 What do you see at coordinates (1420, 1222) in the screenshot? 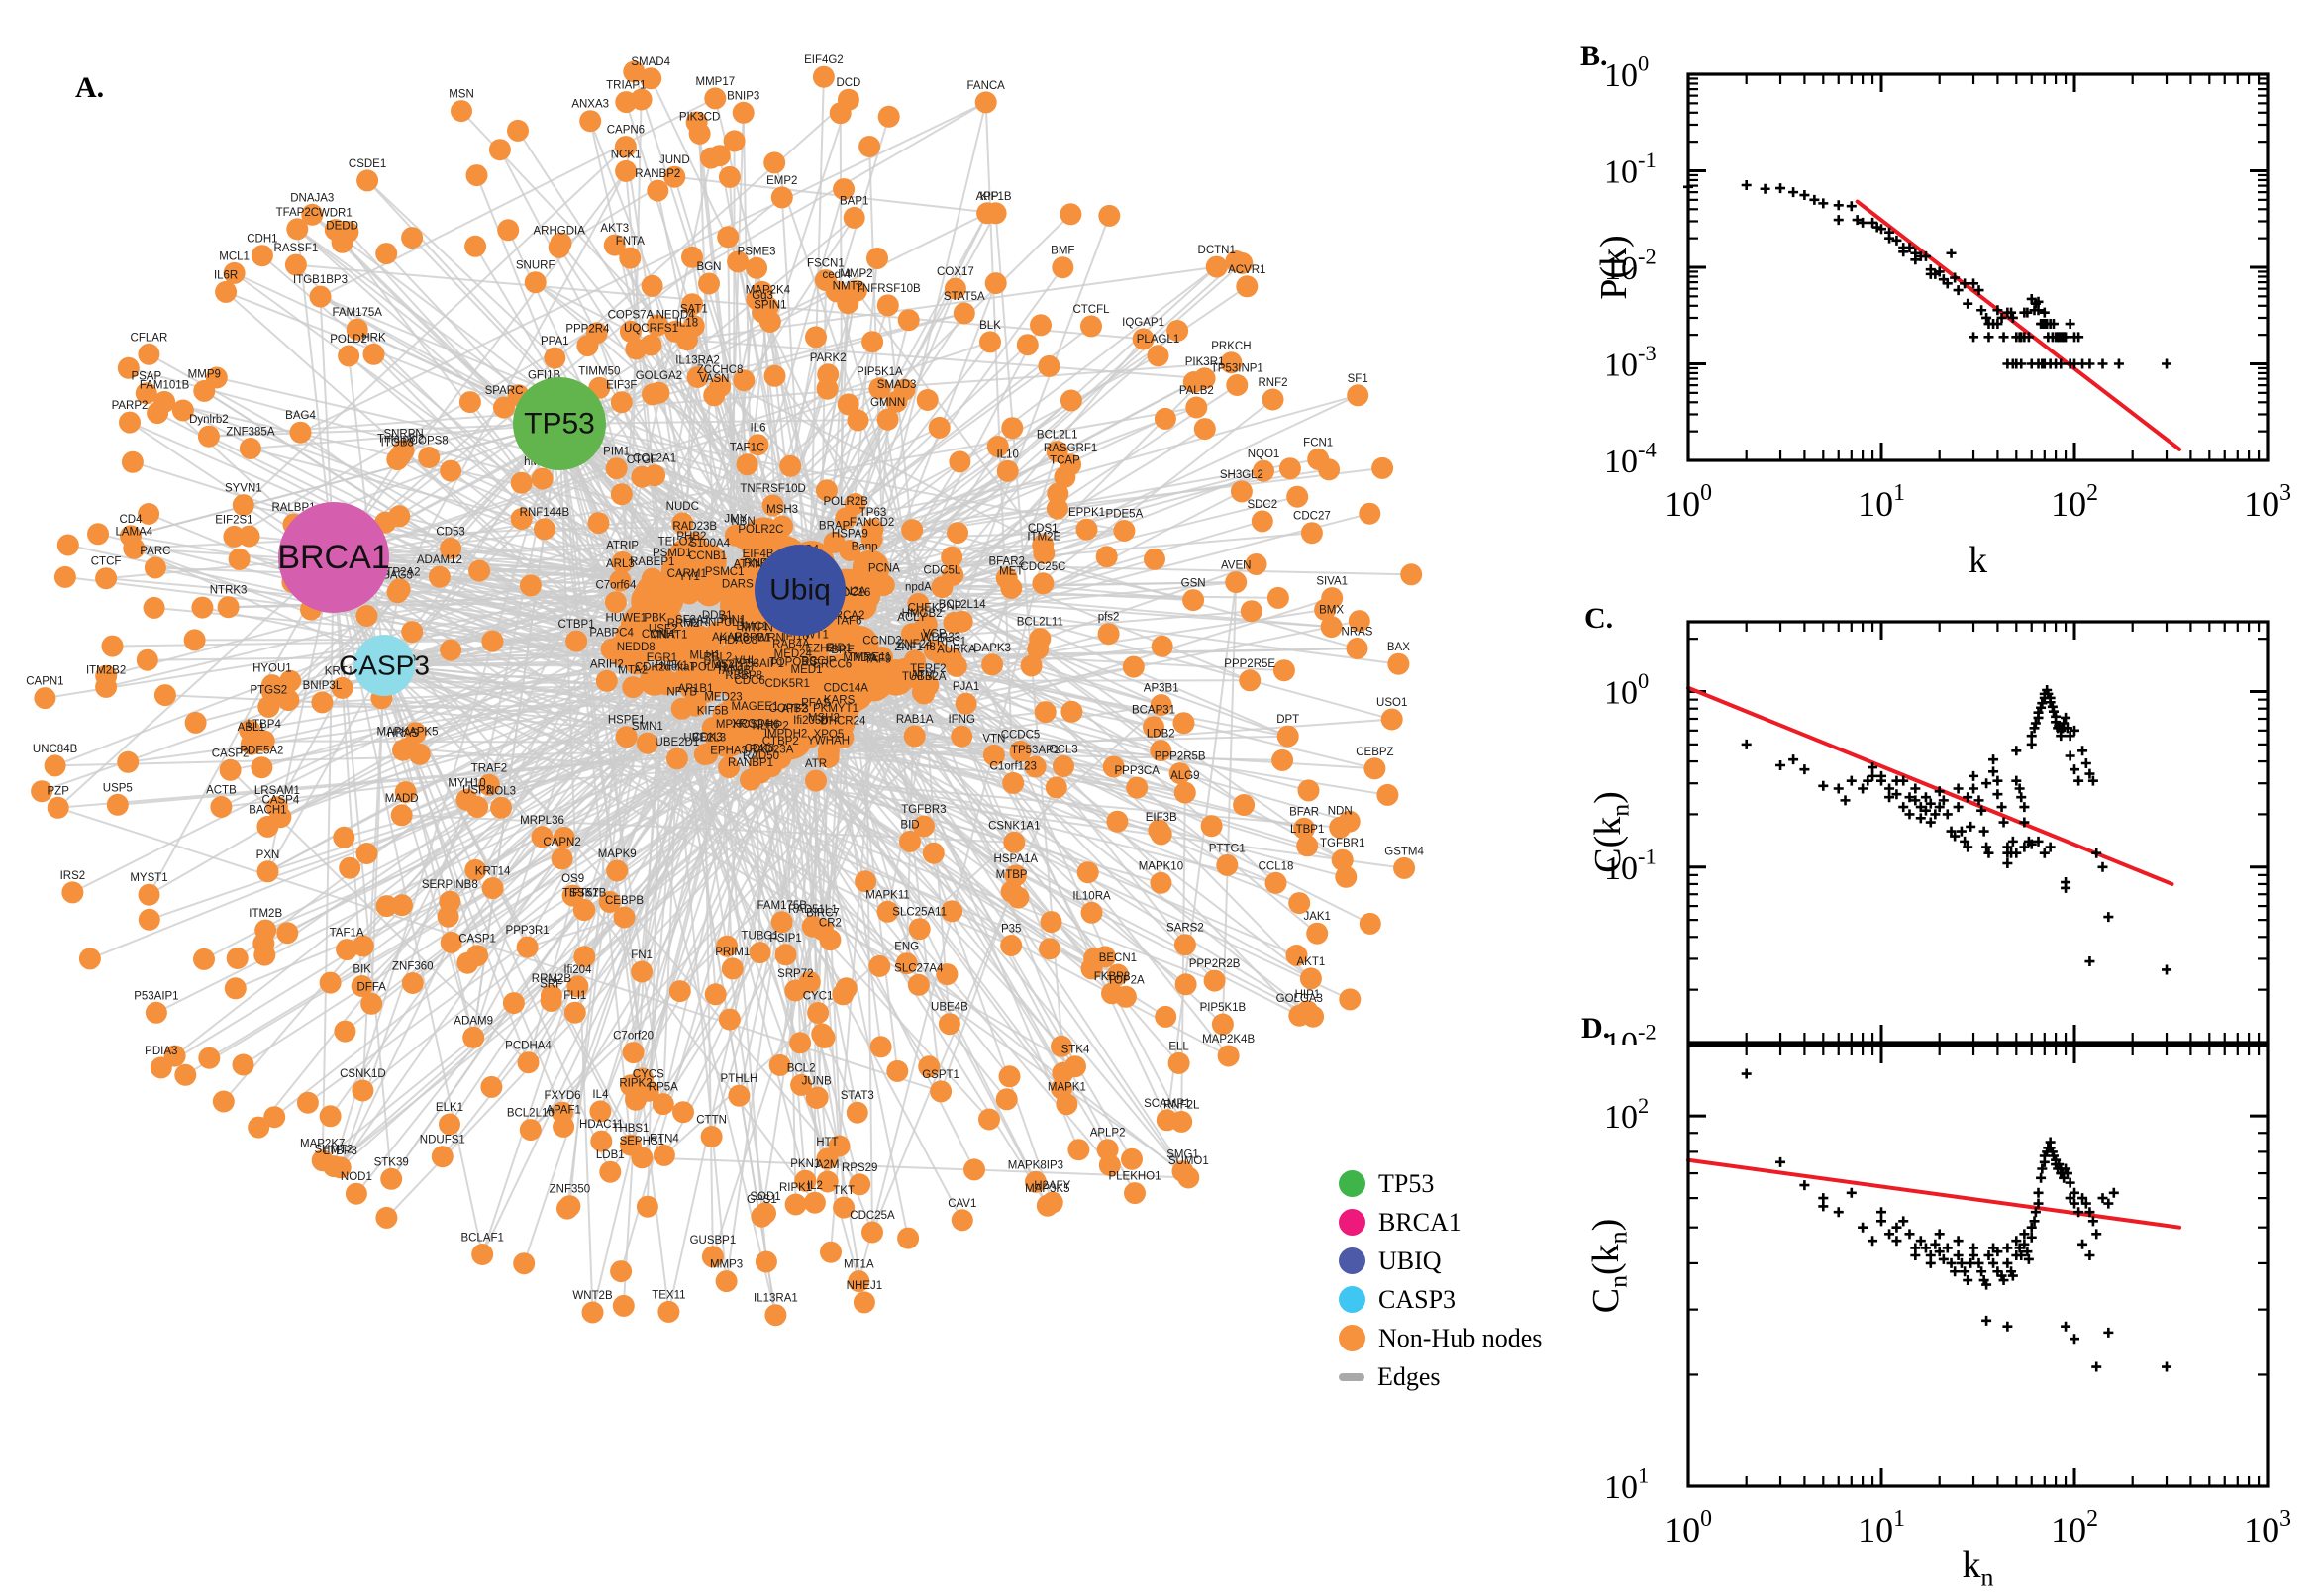
I see `legend-label: BRCA1` at bounding box center [1420, 1222].